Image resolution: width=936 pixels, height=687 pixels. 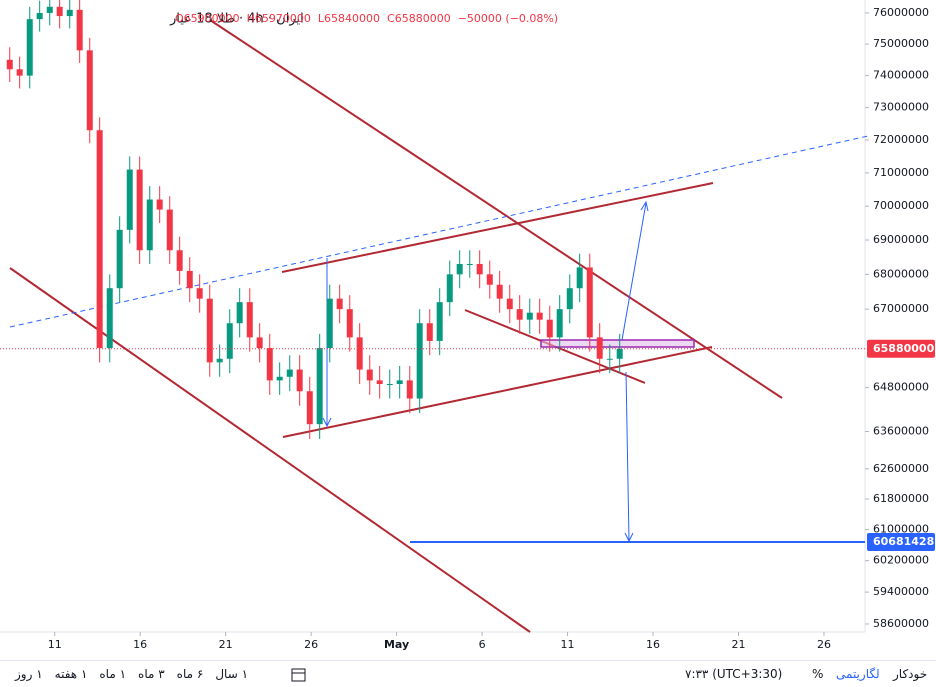 I want to click on y-tick-label: 73000000, so click(x=901, y=107).